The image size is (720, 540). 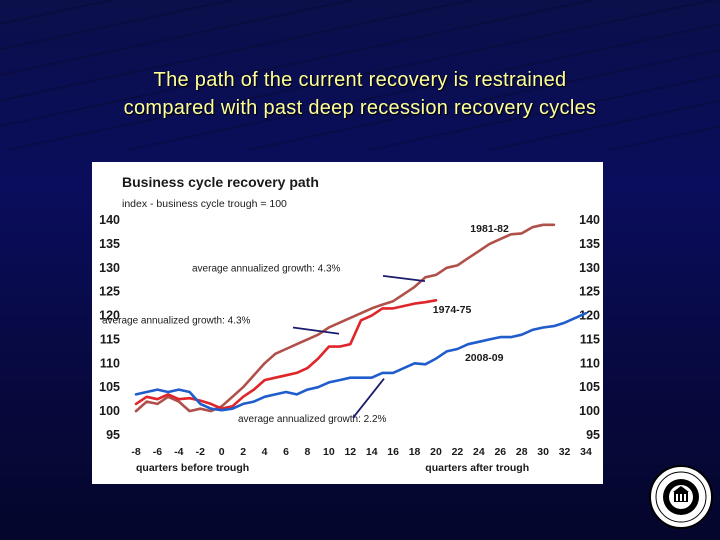 I want to click on y-tick-label-left: 130, so click(x=109, y=268).